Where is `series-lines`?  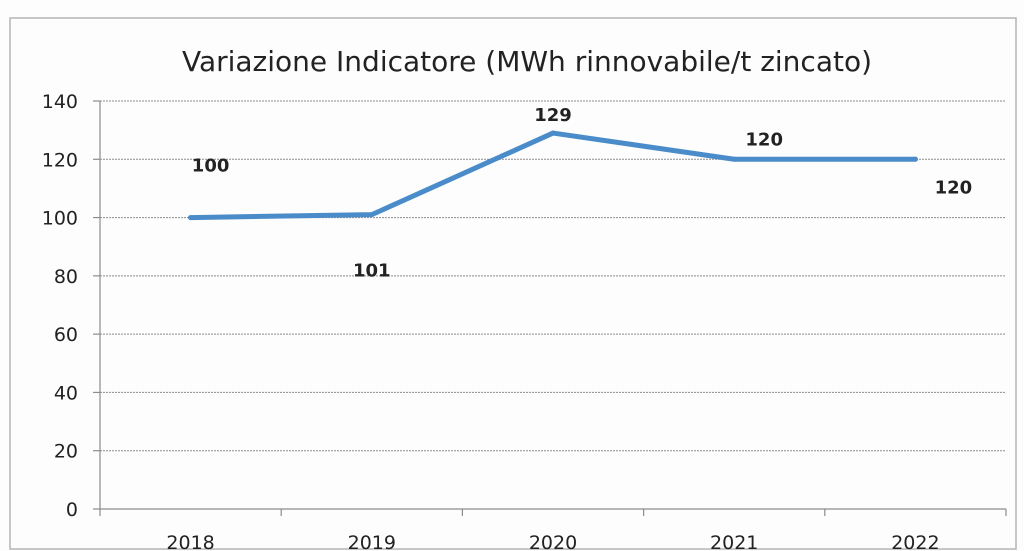
series-lines is located at coordinates (553, 175).